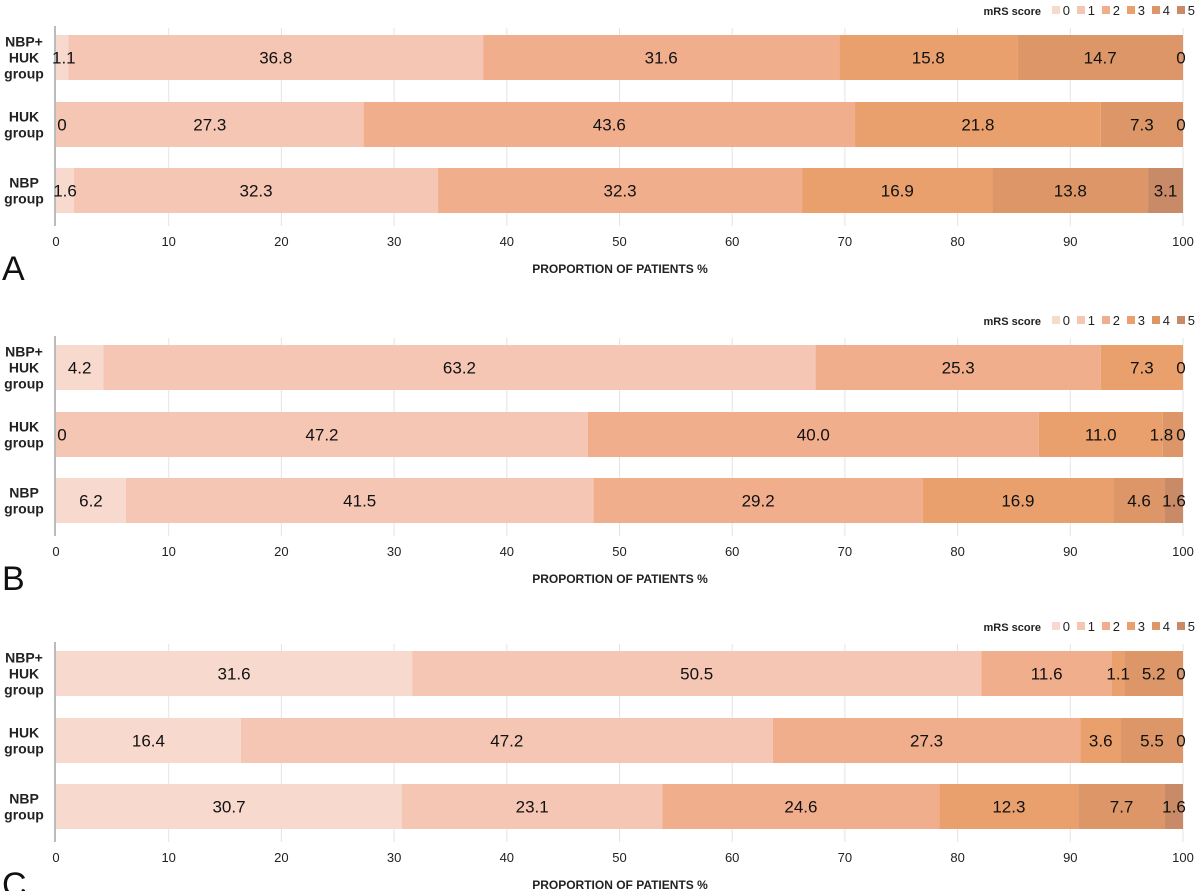 This screenshot has width=1200, height=891. Describe the element at coordinates (1101, 741) in the screenshot. I see `data-label: 3.6` at that location.